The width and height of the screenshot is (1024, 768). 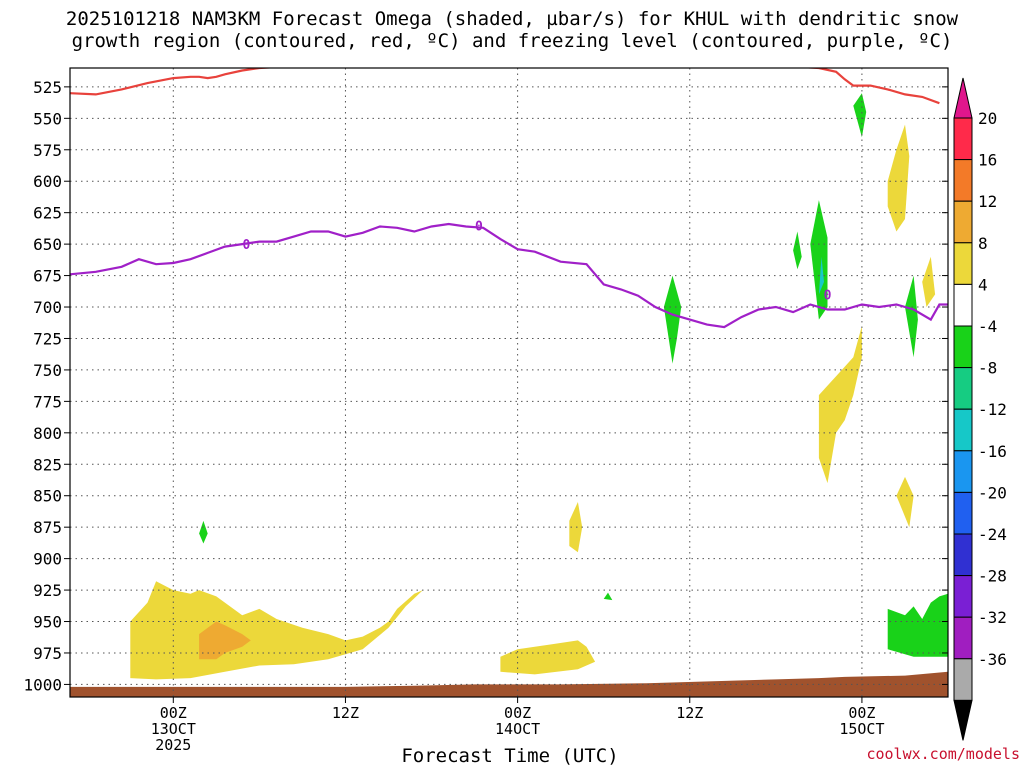 I want to click on y-tick-label: 1000, so click(x=42, y=684).